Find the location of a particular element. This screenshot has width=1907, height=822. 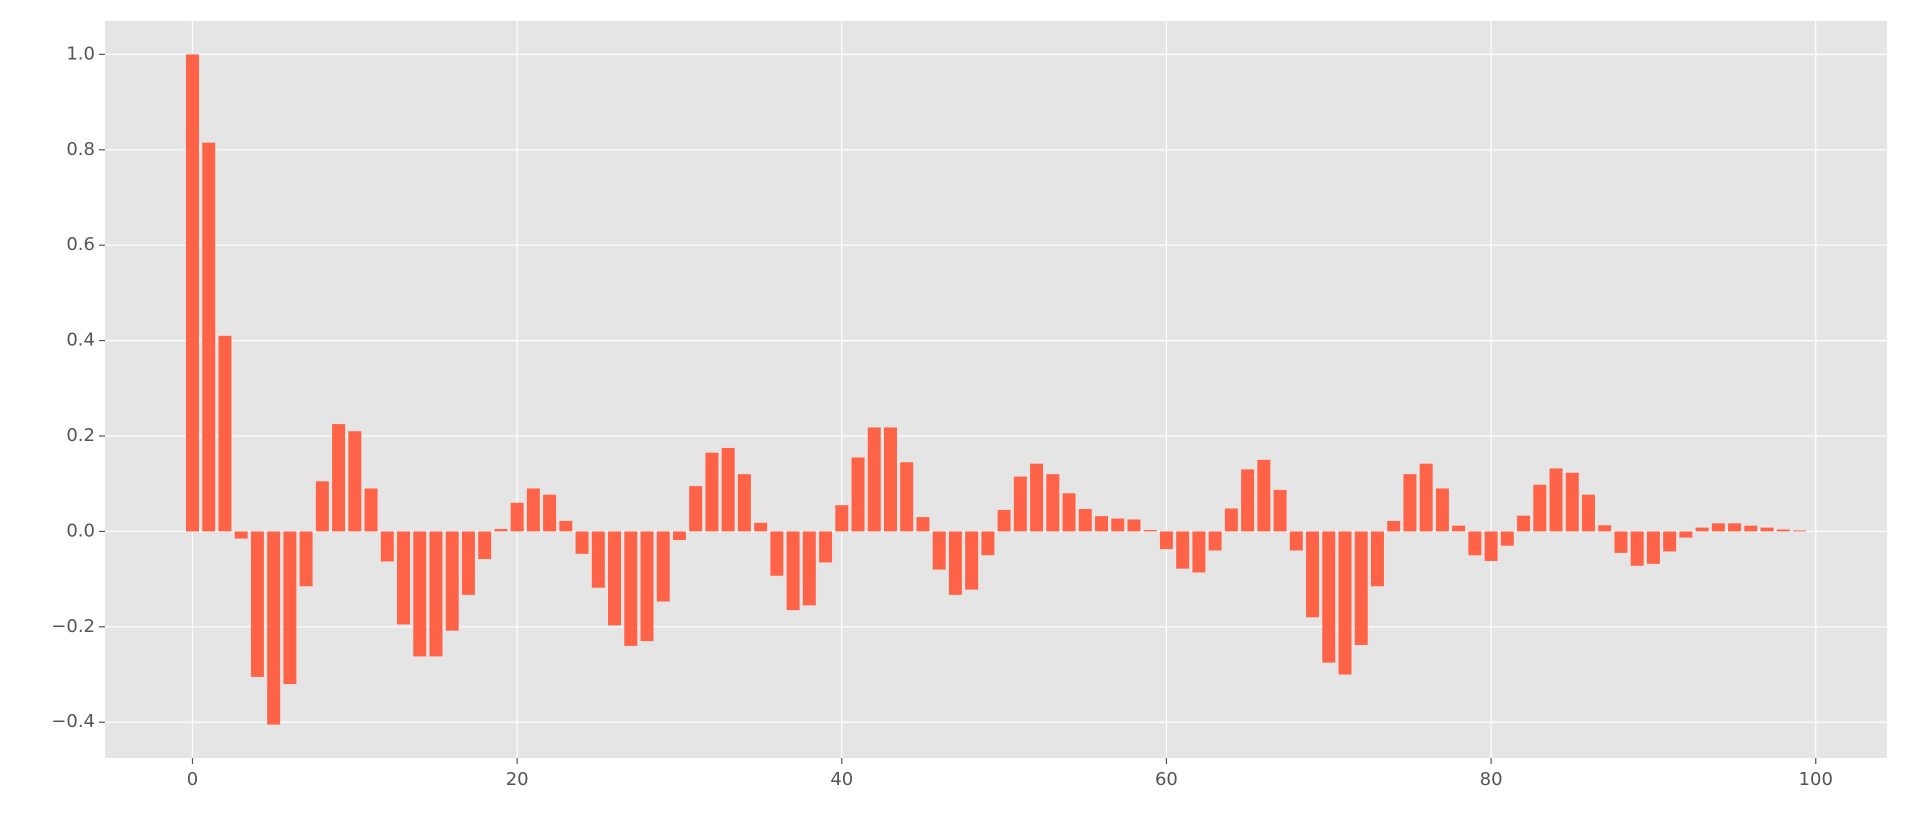

y-tick-label: −0.2 is located at coordinates (73, 626).